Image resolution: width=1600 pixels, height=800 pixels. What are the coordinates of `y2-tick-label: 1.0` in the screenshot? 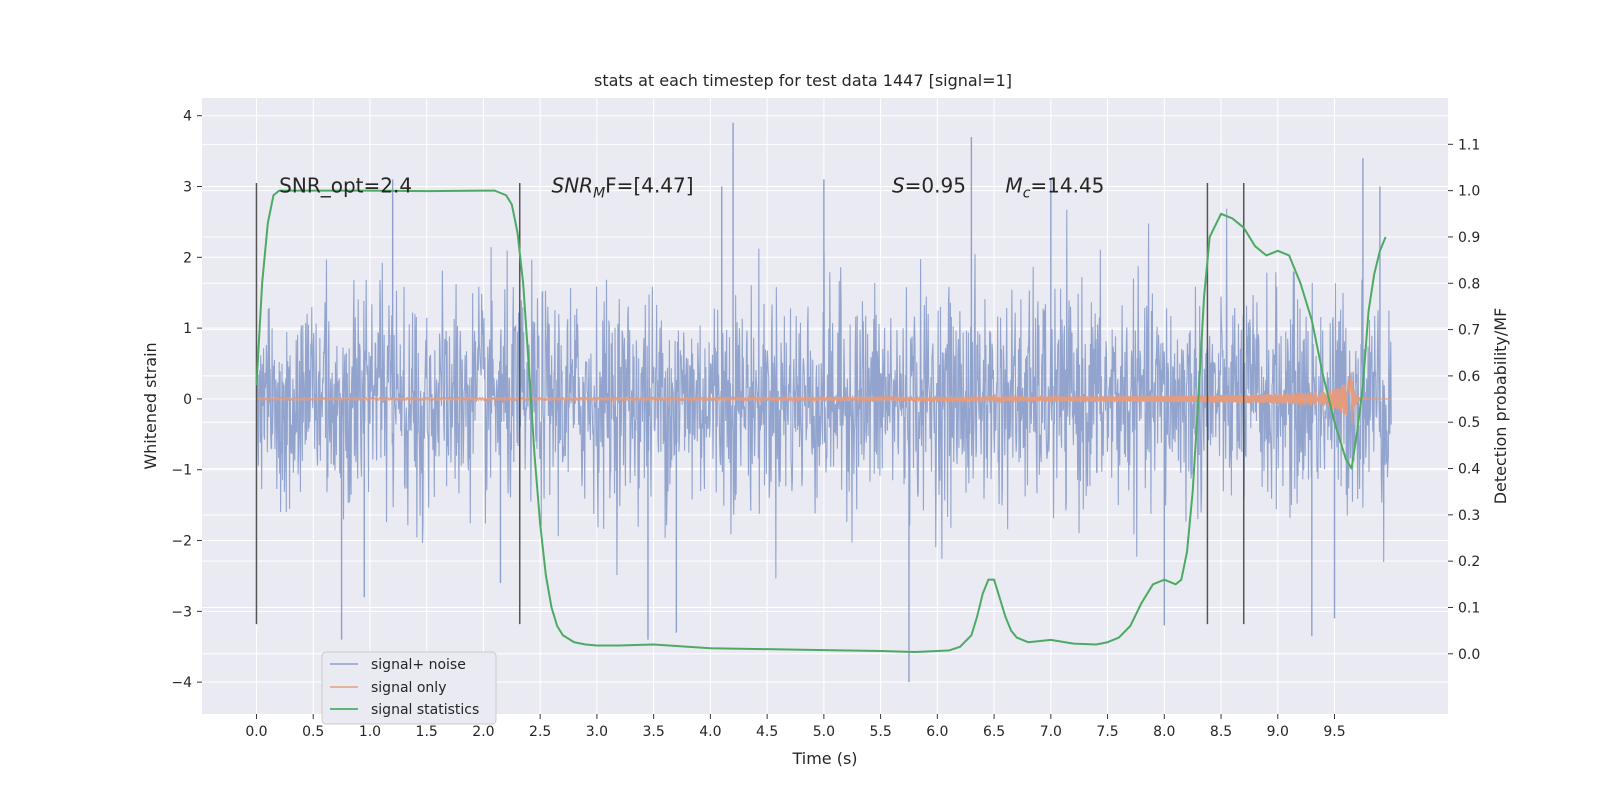 It's located at (1469, 192).